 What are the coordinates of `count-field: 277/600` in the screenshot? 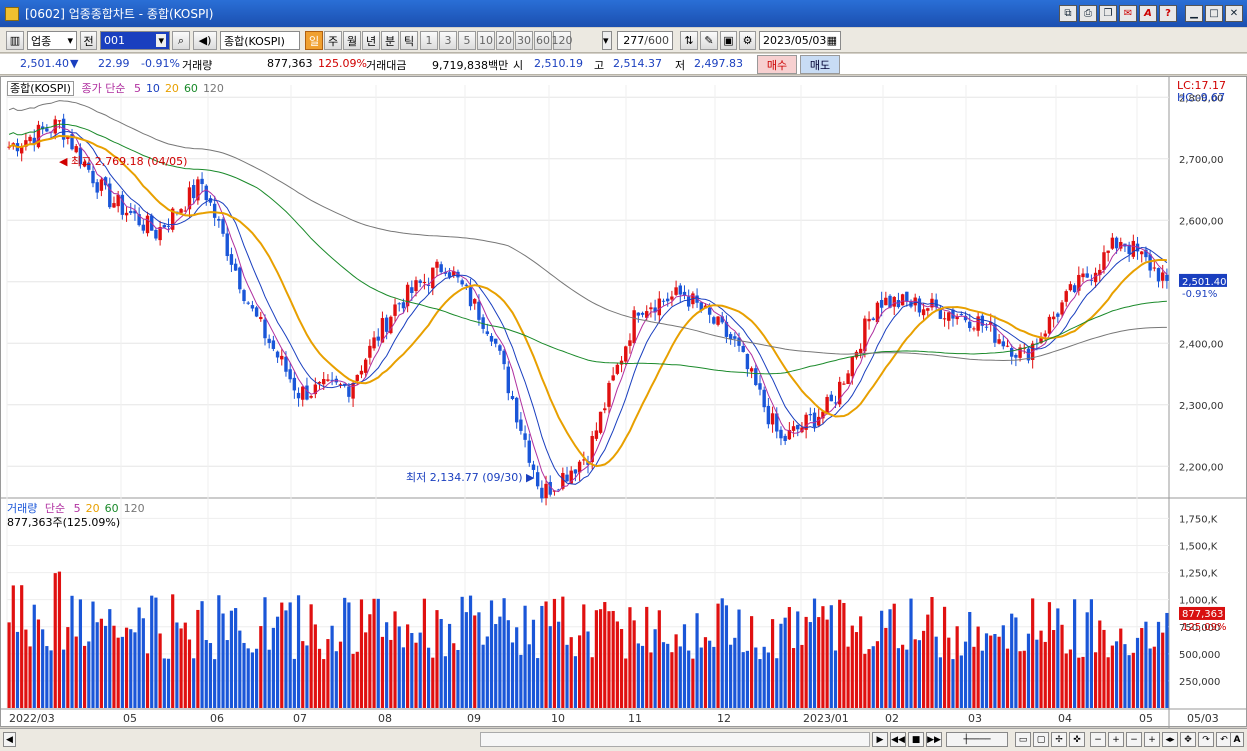 It's located at (645, 40).